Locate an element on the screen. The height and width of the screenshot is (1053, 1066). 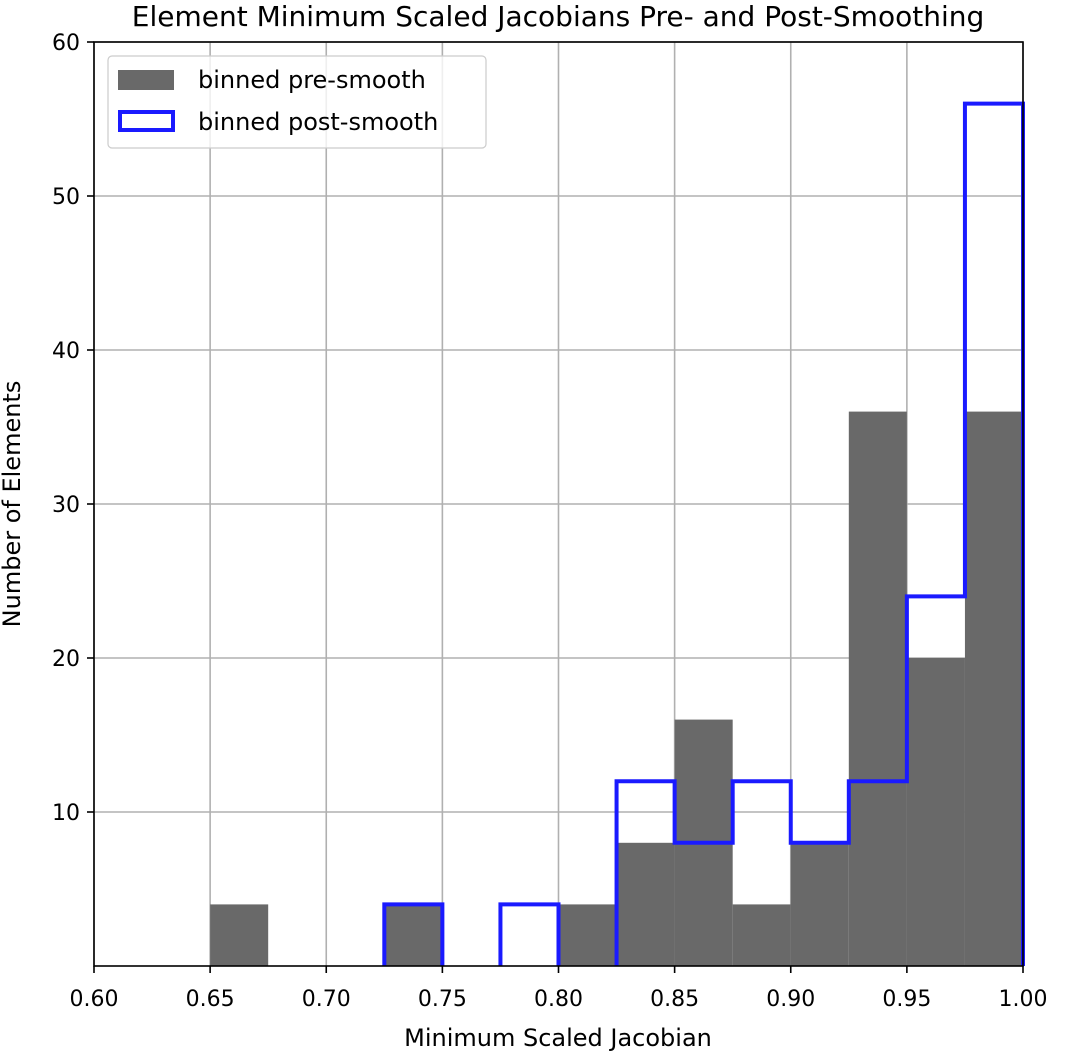
x-tick-label: 0.90 is located at coordinates (790, 999).